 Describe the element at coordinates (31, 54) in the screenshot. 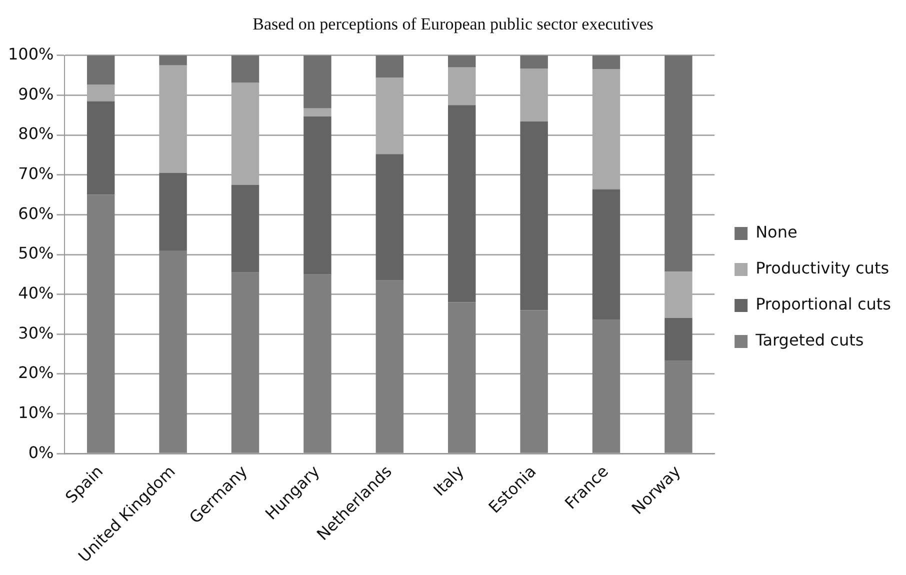

I see `y-tick-label: 100%` at that location.